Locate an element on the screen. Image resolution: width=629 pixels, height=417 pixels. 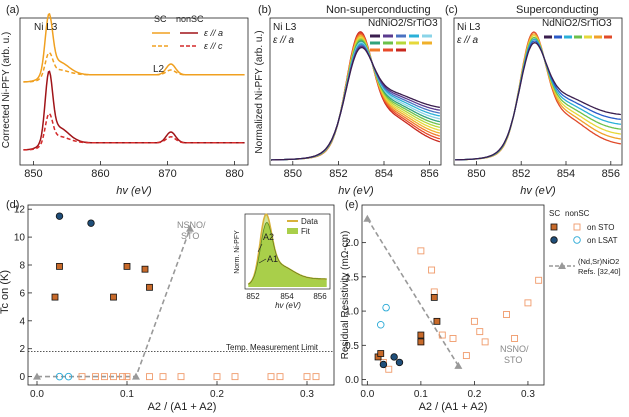
panel-e-ref-label-1: NSNO/ is located at coordinates (514, 349).